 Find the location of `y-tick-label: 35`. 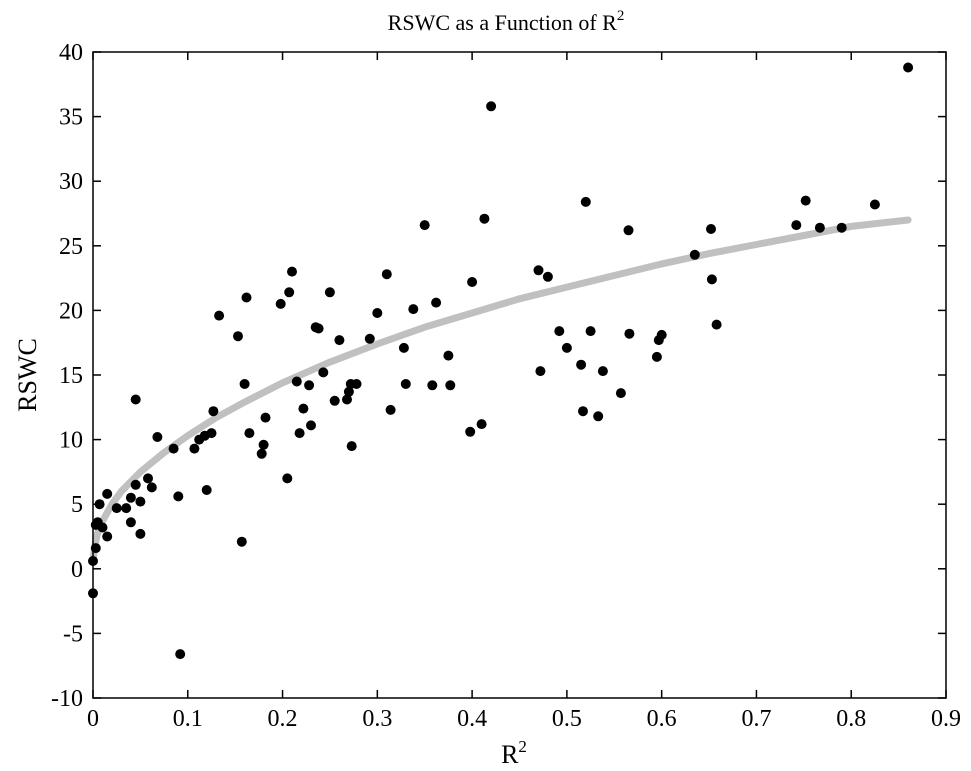

y-tick-label: 35 is located at coordinates (71, 118).